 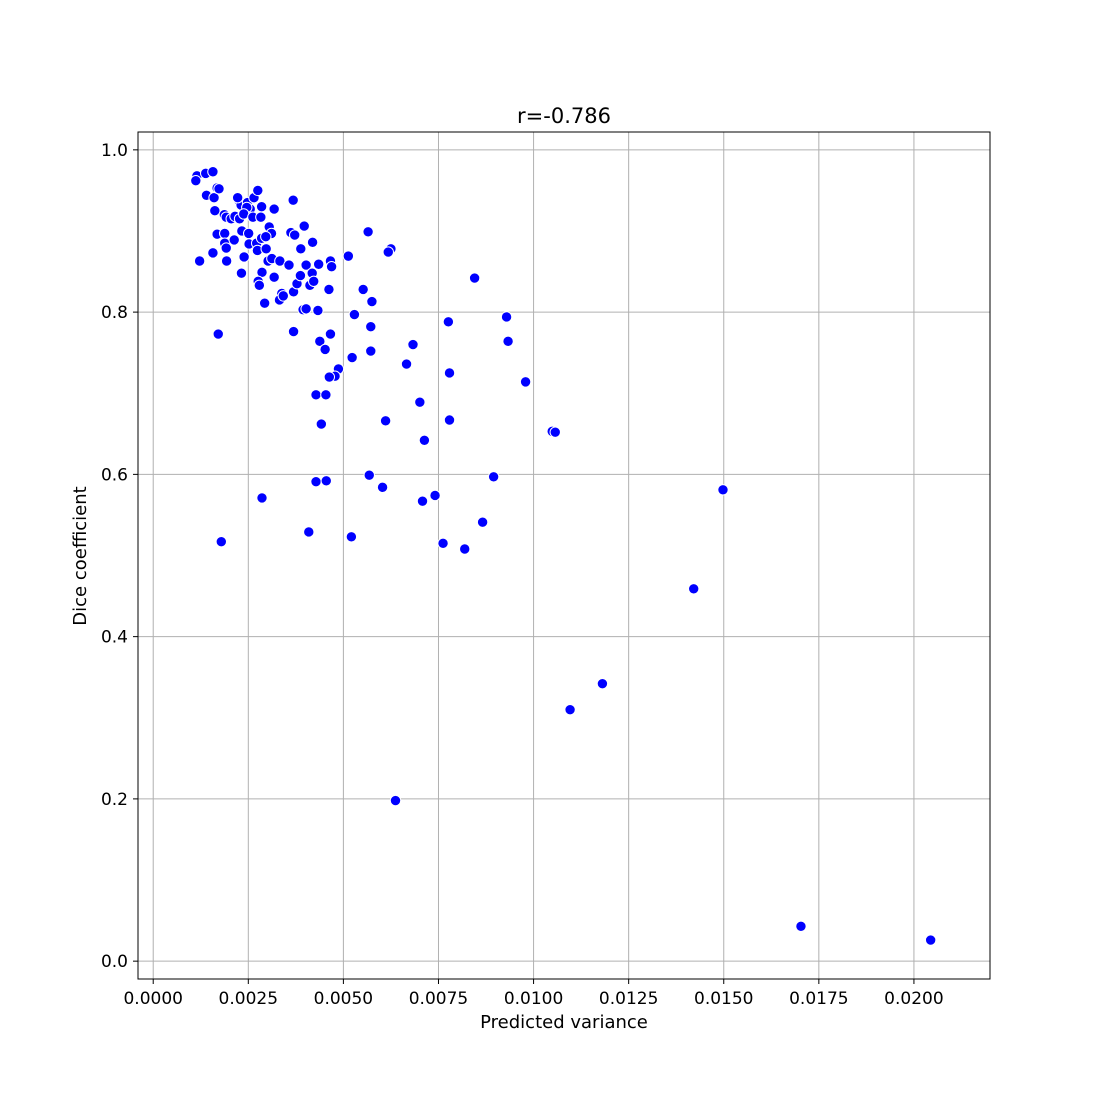 I want to click on x-tick-label: 0.0125, so click(x=628, y=999).